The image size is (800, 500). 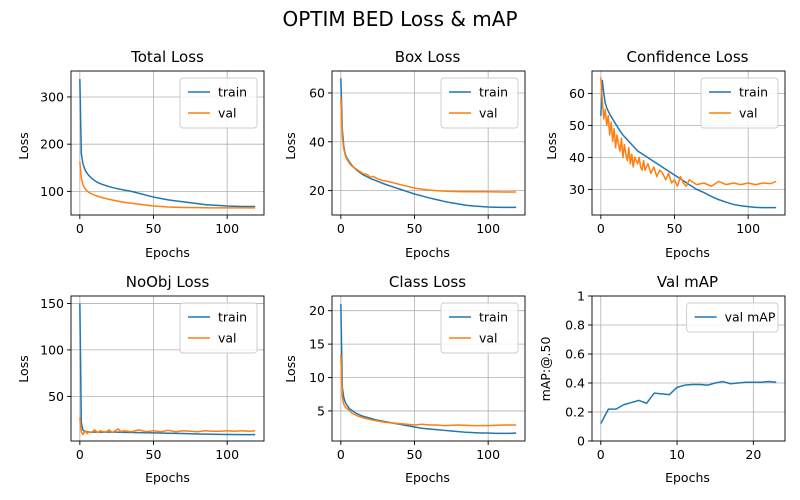 I want to click on panel-title: Confidence Loss, so click(x=687, y=57).